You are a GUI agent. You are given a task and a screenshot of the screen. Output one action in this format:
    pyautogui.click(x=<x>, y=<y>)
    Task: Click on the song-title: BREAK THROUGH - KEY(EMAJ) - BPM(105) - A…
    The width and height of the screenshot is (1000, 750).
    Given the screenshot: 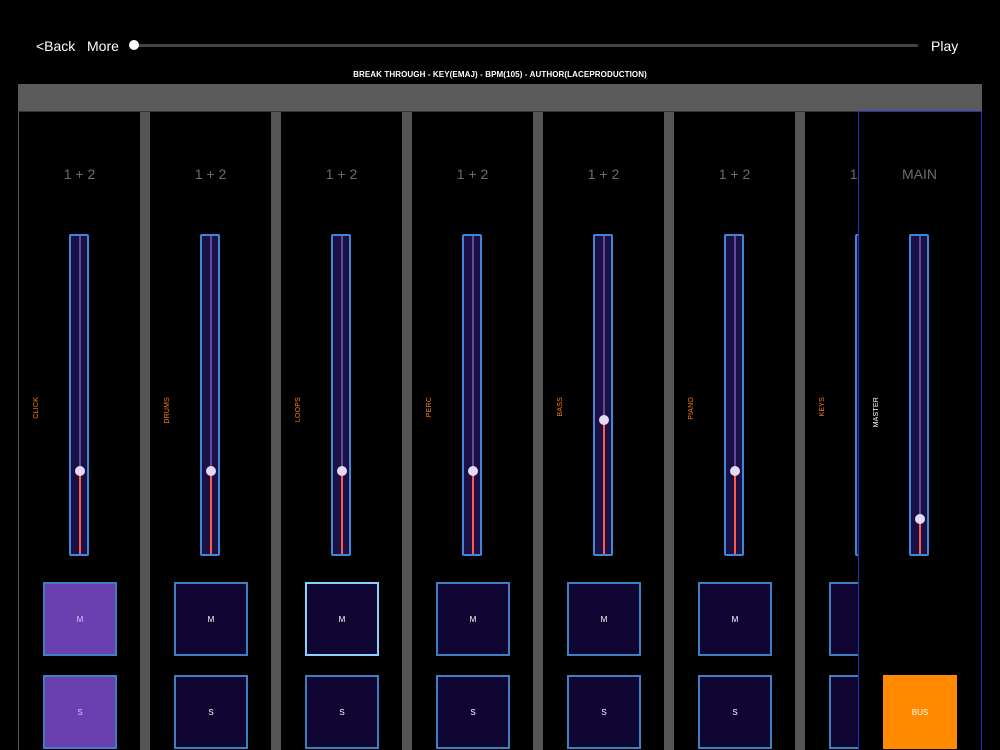 What is the action you would take?
    pyautogui.click(x=500, y=74)
    